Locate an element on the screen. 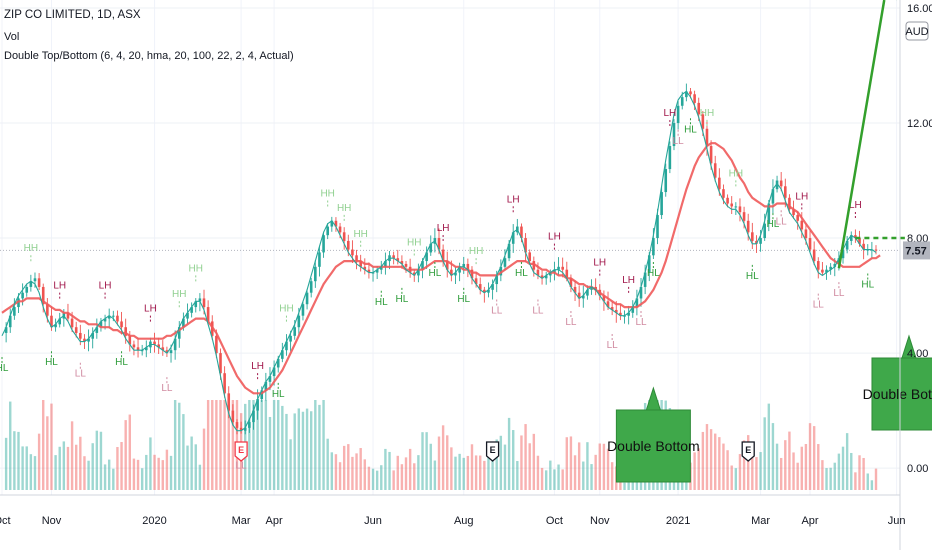  price-tick-label: 16.00 is located at coordinates (919, 9).